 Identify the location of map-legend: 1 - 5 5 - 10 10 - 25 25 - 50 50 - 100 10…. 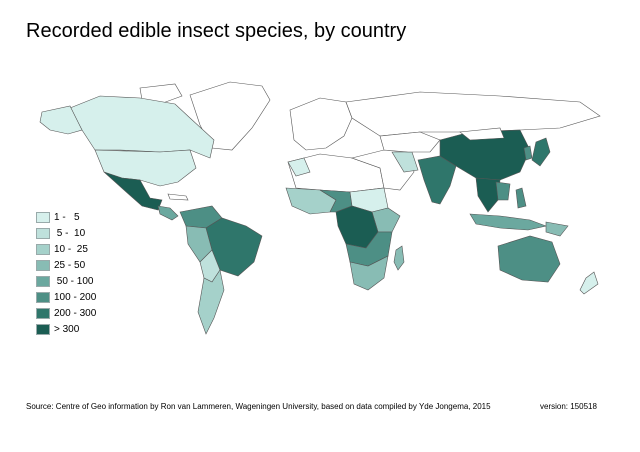
(66, 275).